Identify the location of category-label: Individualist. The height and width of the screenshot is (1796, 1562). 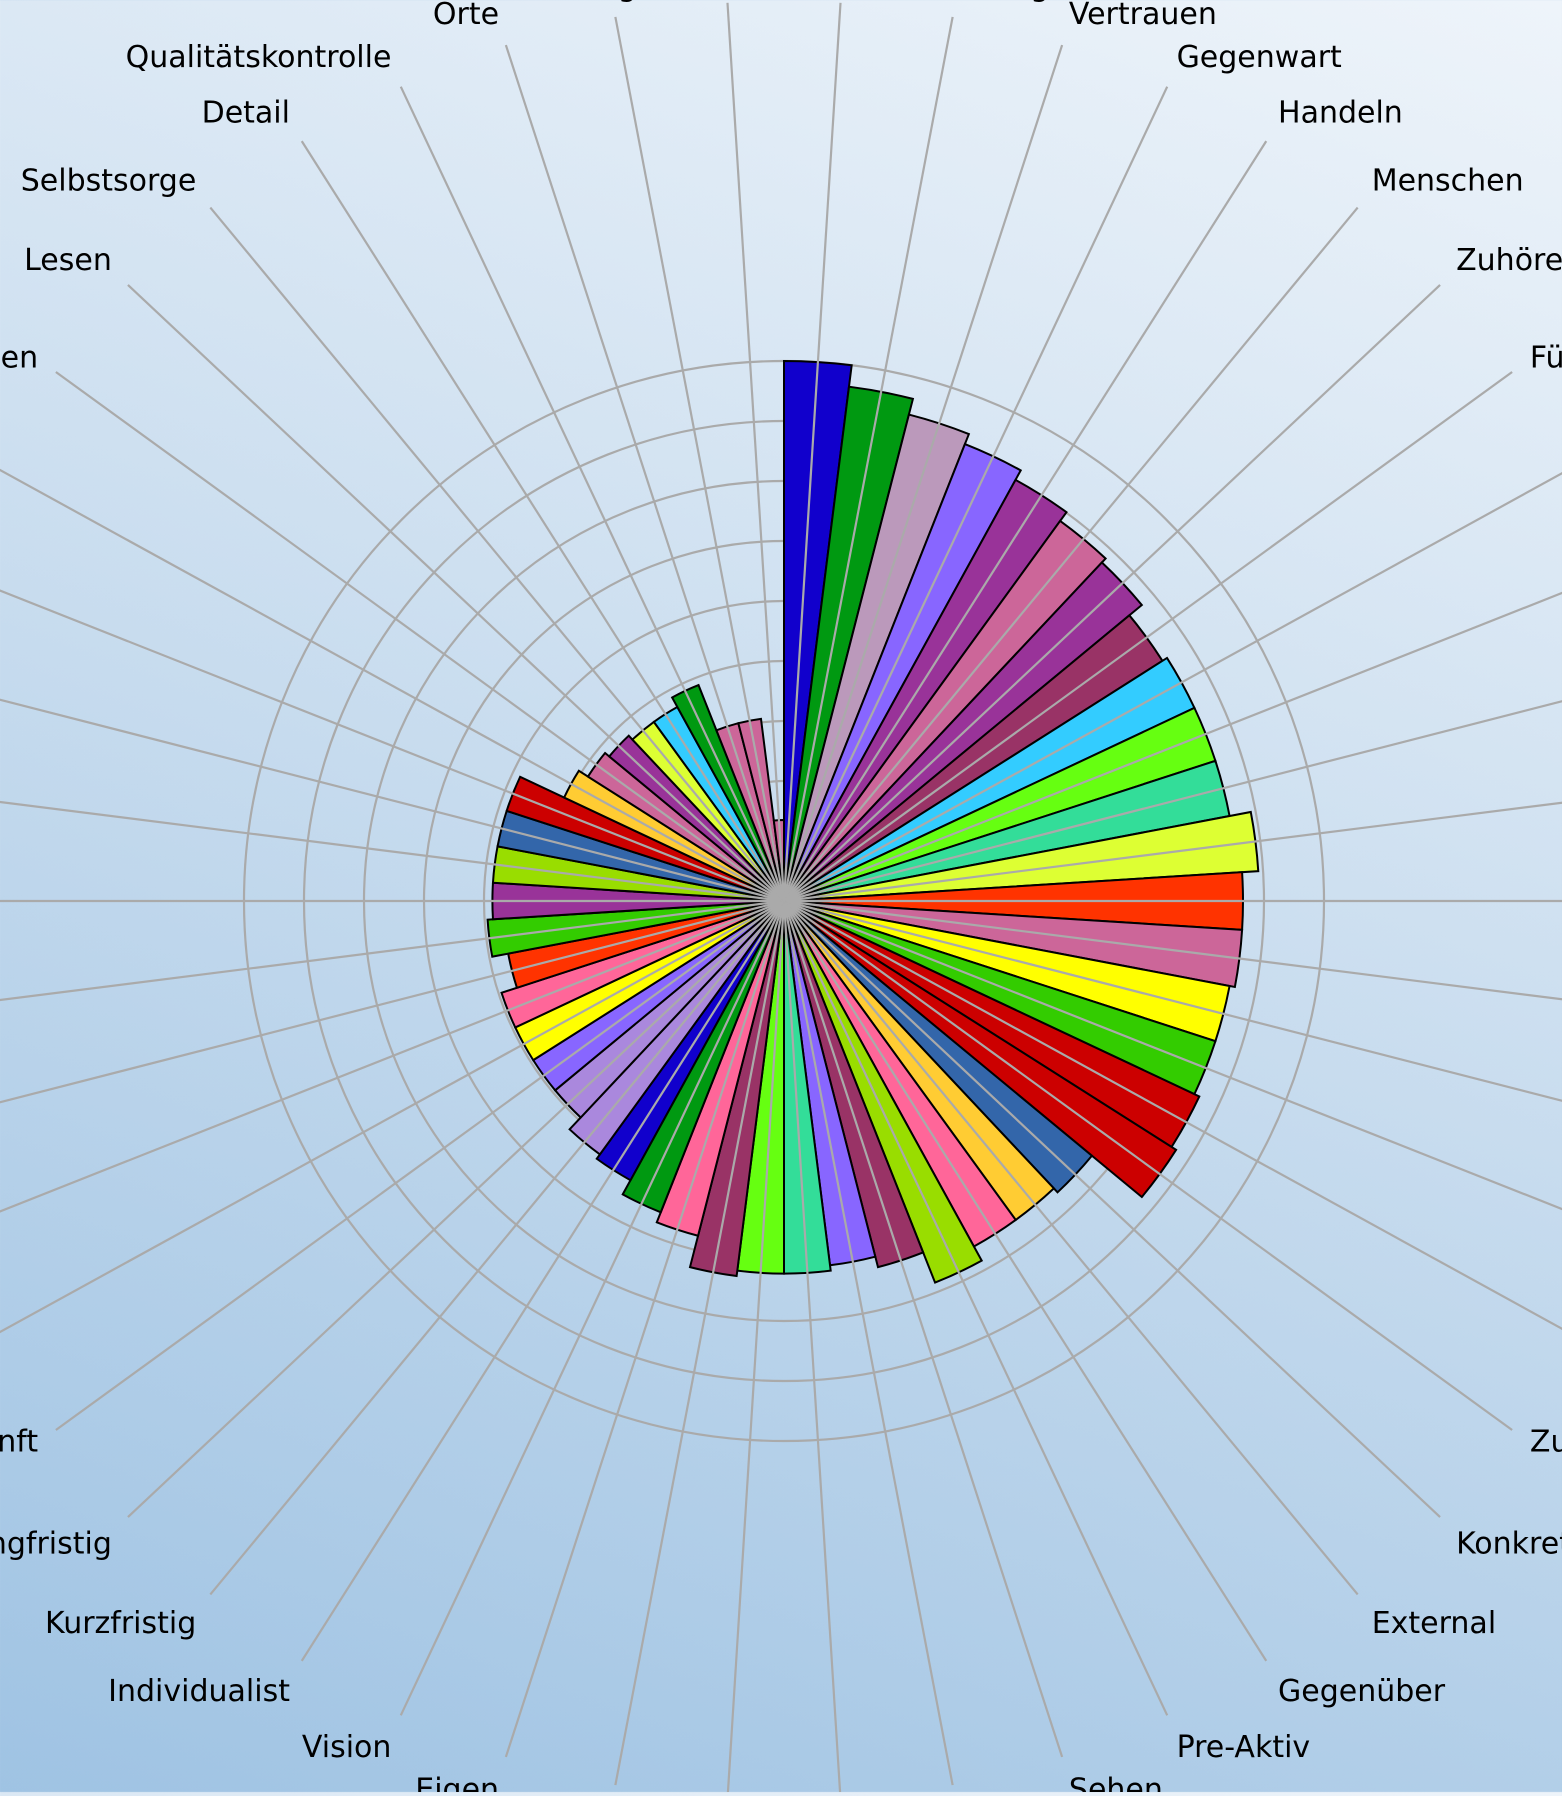
(199, 1691).